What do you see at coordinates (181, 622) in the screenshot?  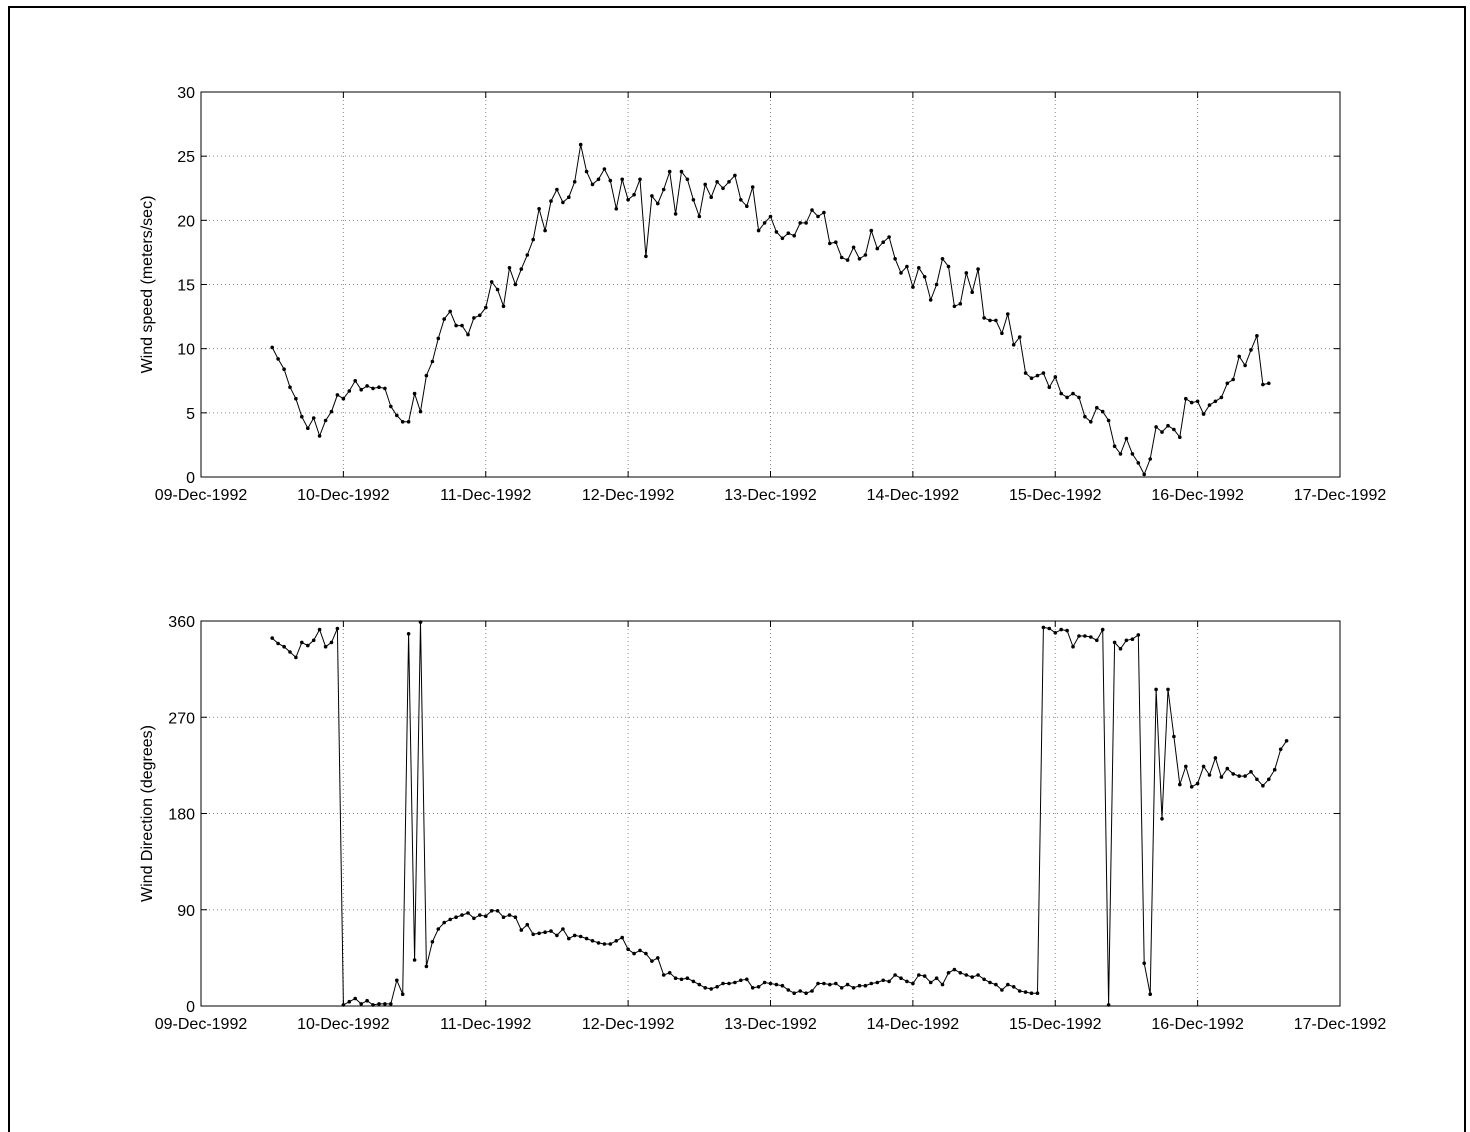 I see `y-tick-label: 360` at bounding box center [181, 622].